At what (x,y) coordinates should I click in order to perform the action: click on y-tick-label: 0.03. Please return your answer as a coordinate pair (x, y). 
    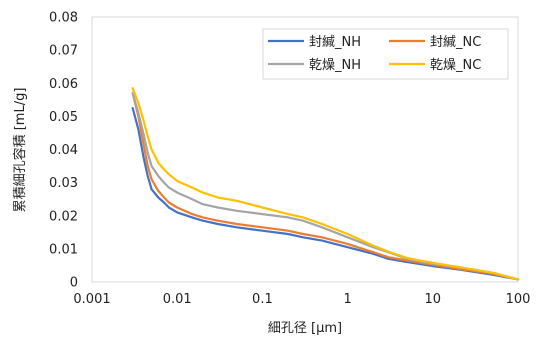
    Looking at the image, I should click on (63, 183).